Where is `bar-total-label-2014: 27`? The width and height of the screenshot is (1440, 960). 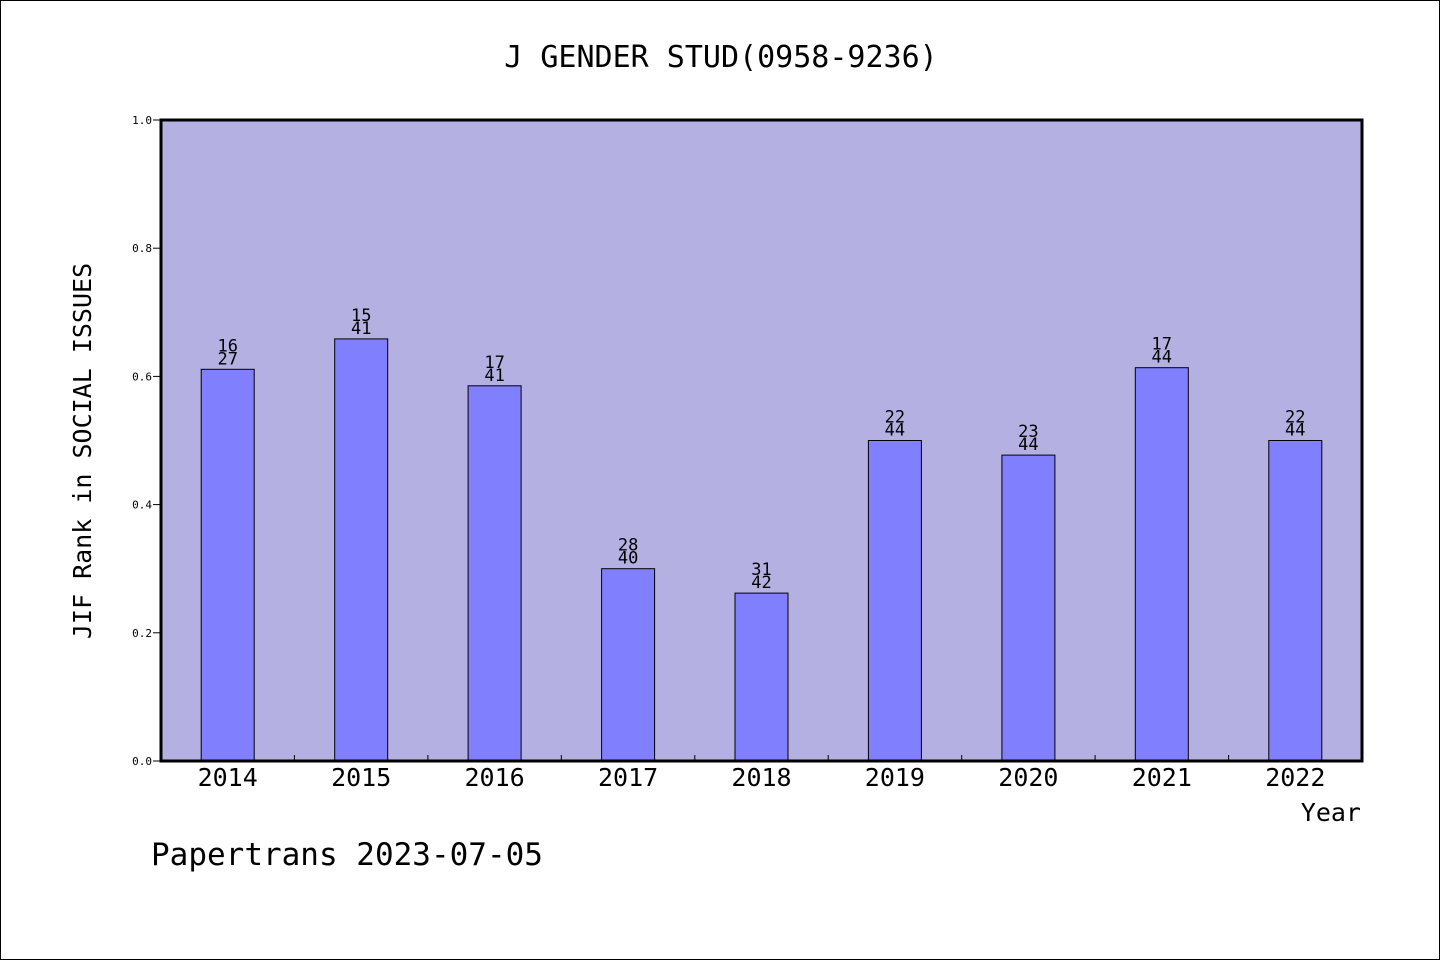 bar-total-label-2014: 27 is located at coordinates (227, 359).